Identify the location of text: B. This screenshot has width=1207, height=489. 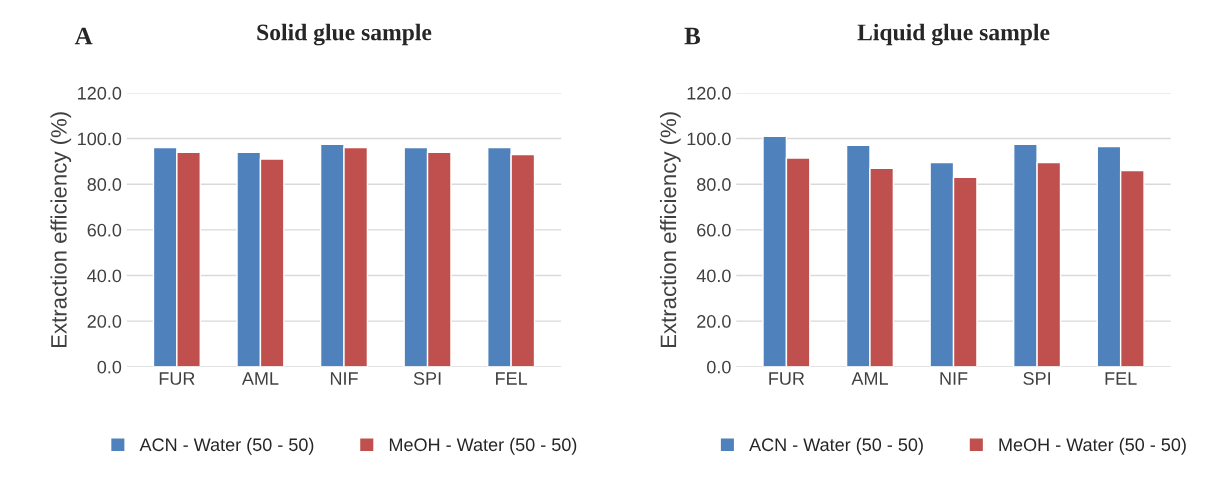
(692, 36).